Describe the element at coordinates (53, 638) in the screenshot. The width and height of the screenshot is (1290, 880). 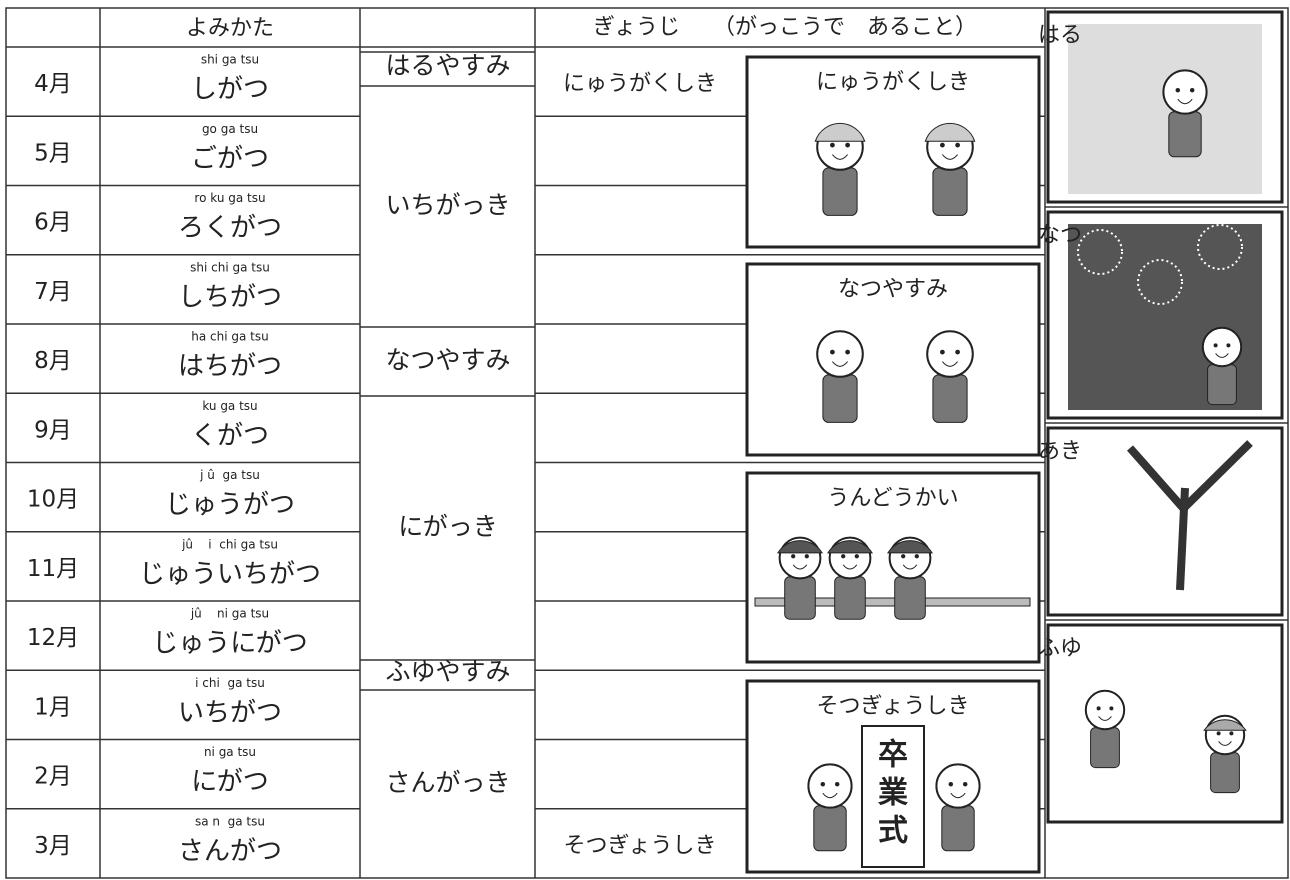
I see `month: 12月` at that location.